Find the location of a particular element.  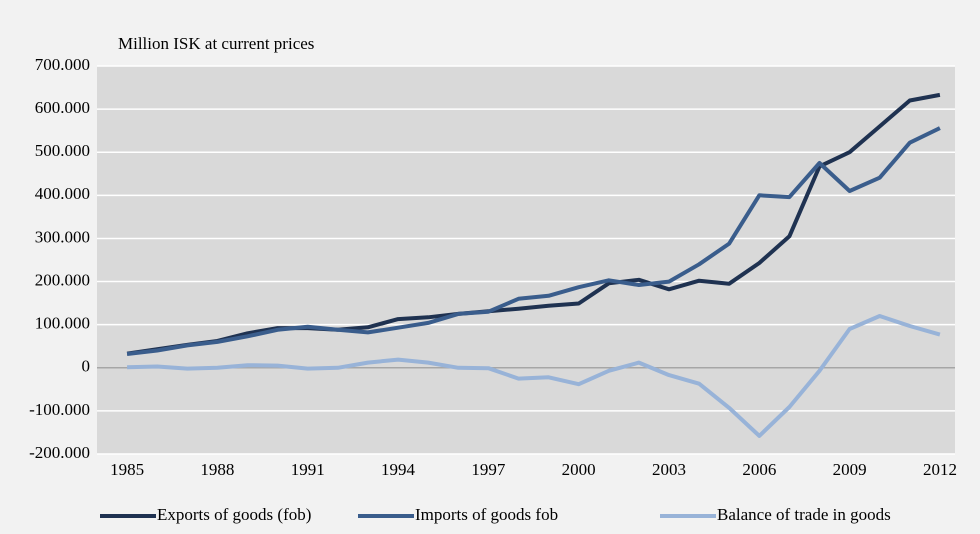

x-tick-label: 2012 is located at coordinates (940, 469).